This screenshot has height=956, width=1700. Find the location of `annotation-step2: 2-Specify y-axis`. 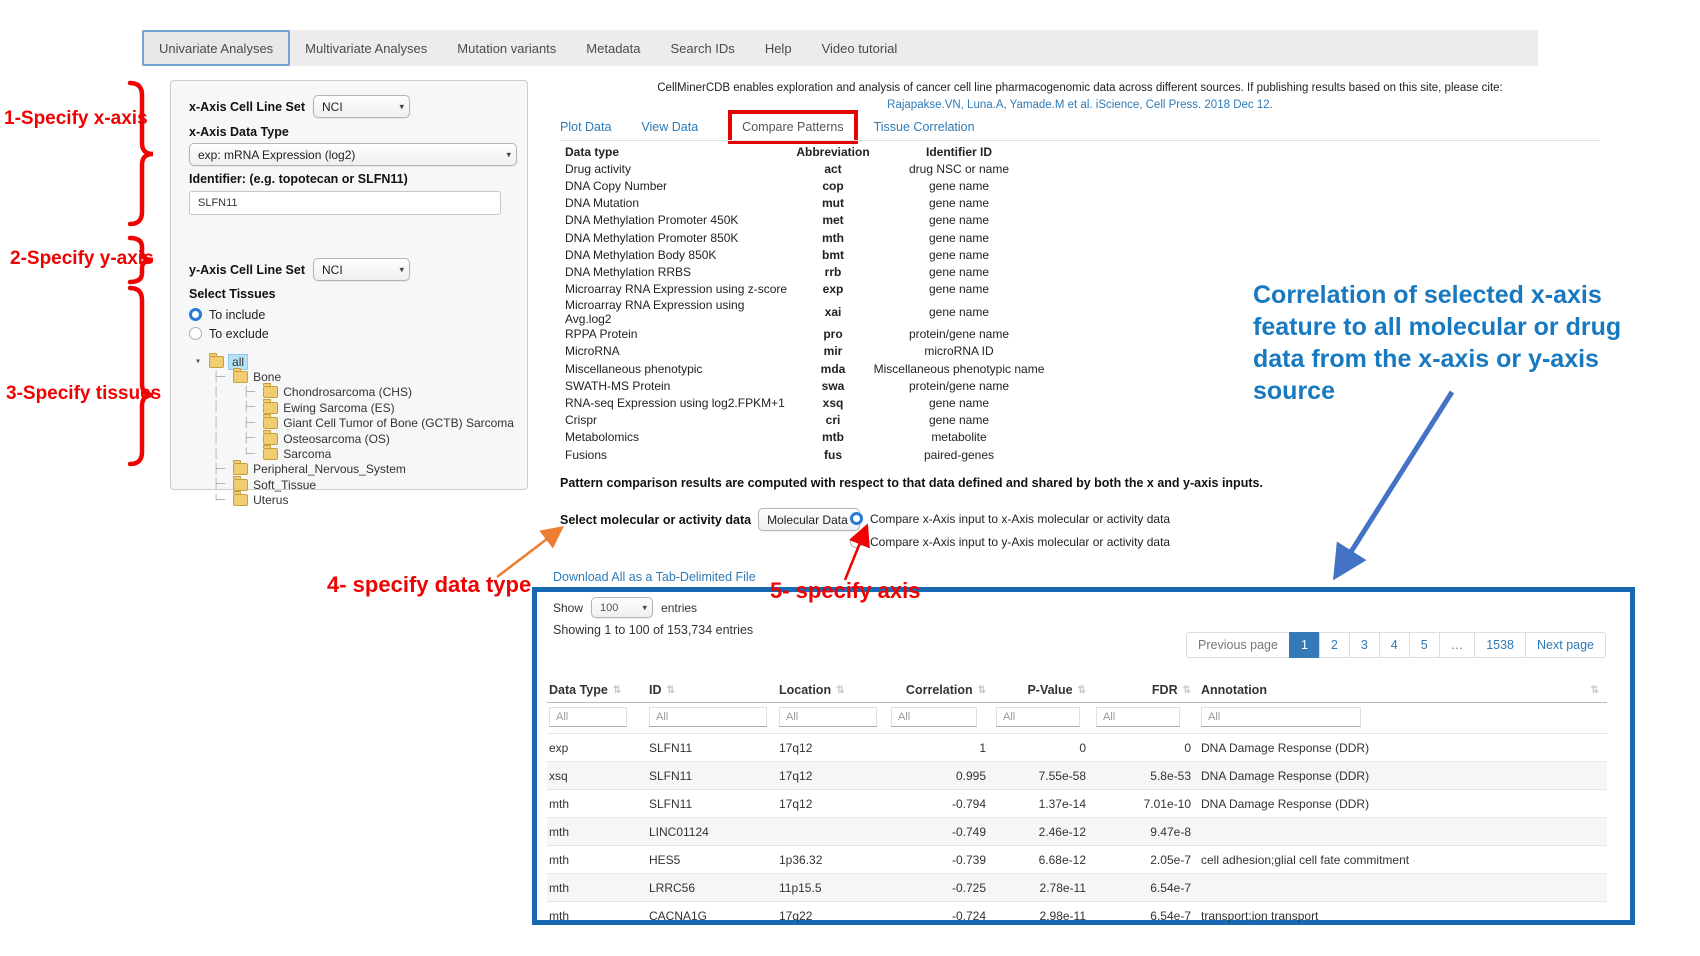

annotation-step2: 2-Specify y-axis is located at coordinates (82, 258).